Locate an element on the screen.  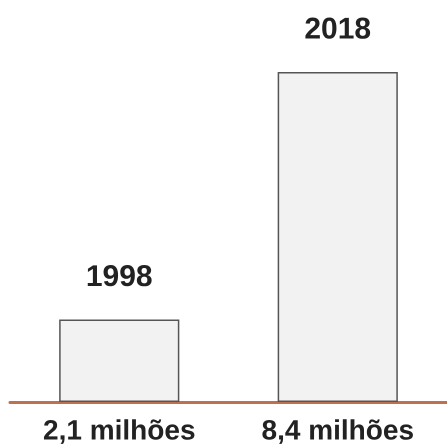
data-label: 8,4 milhões is located at coordinates (337, 429).